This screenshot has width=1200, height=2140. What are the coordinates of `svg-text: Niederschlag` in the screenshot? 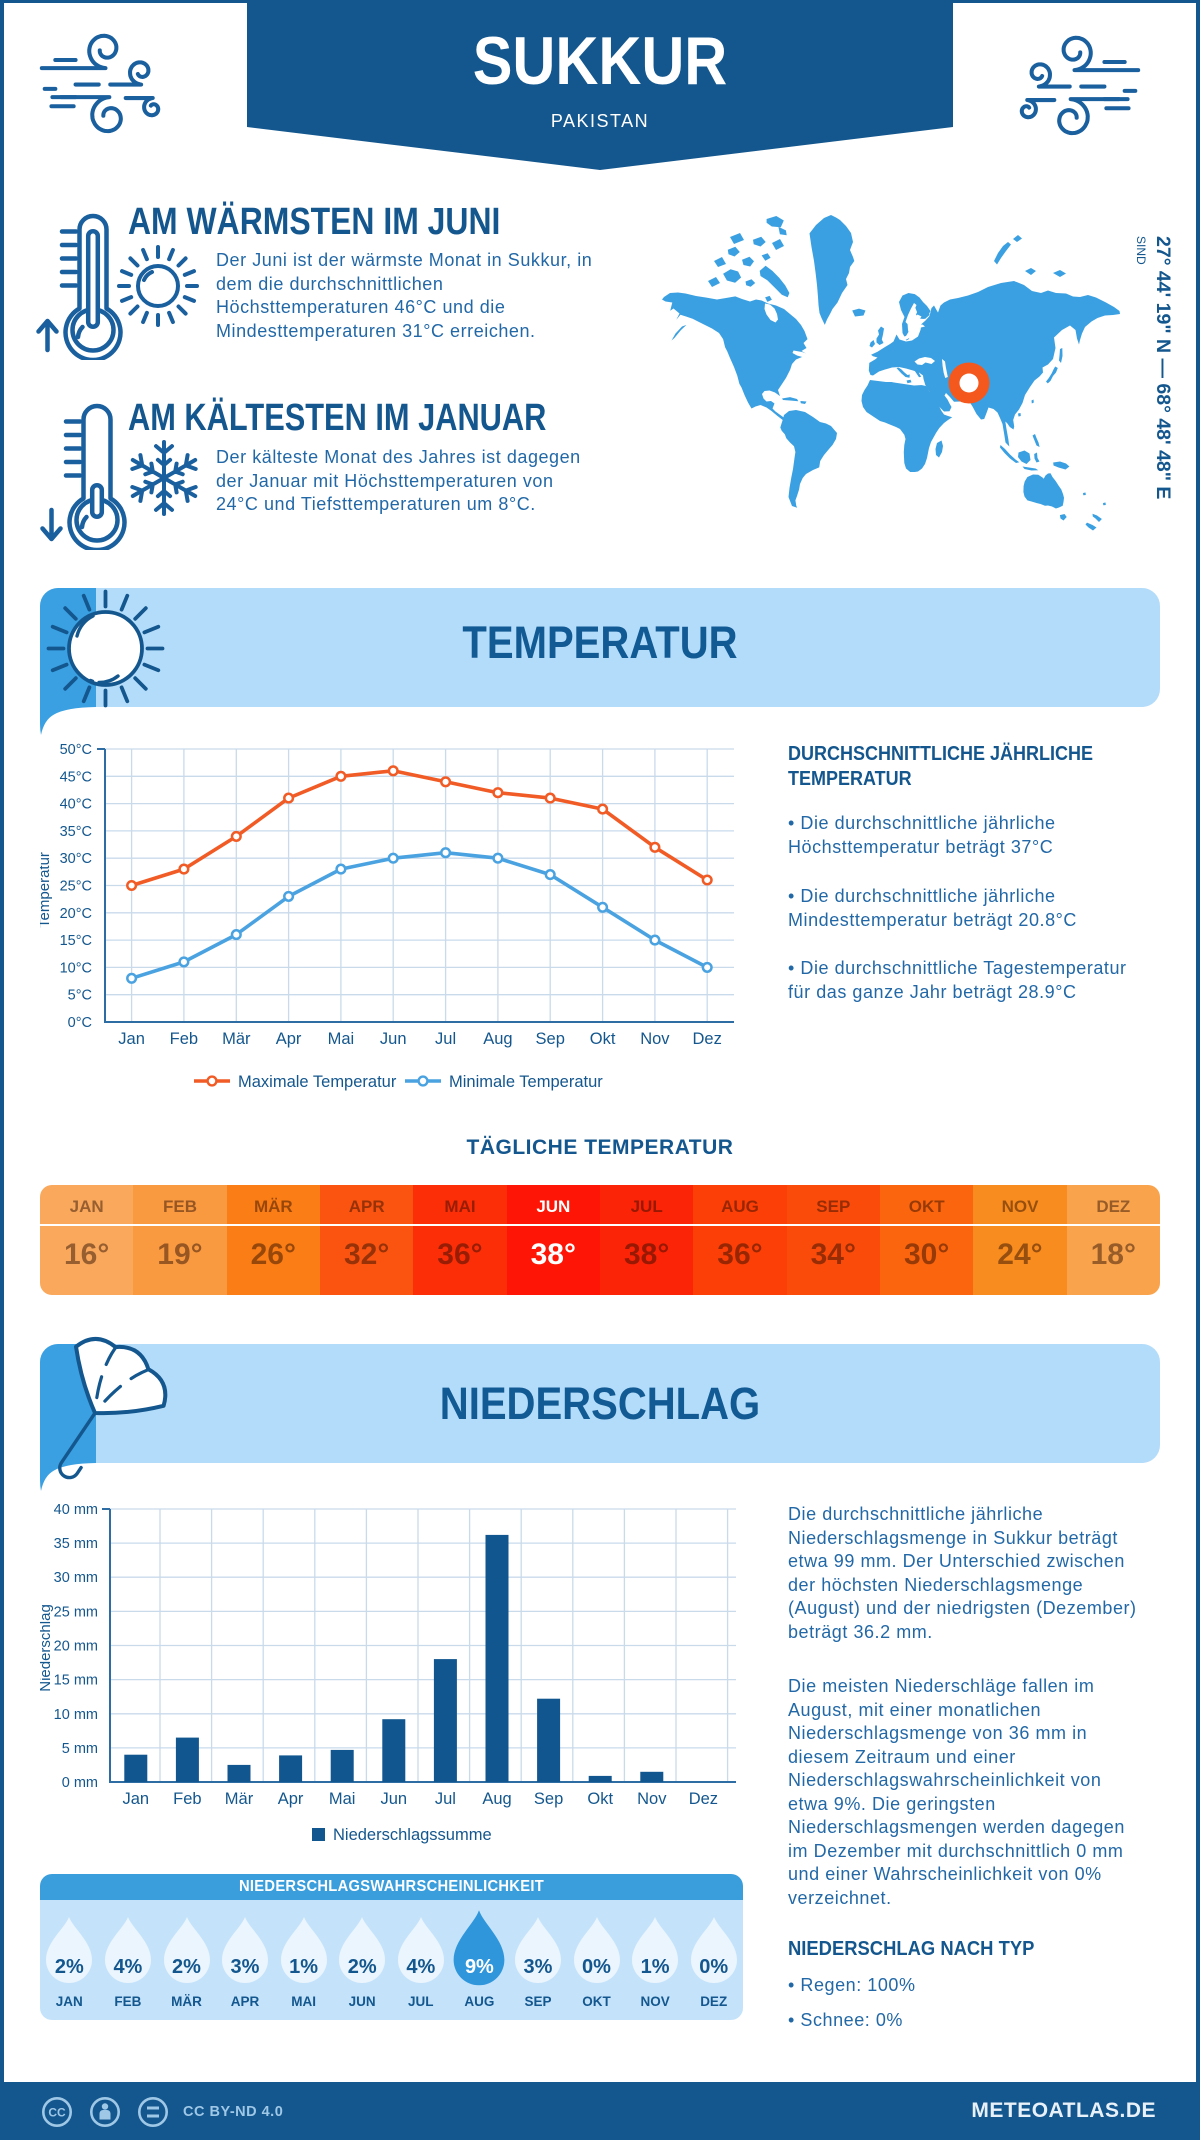 It's located at (47, 1648).